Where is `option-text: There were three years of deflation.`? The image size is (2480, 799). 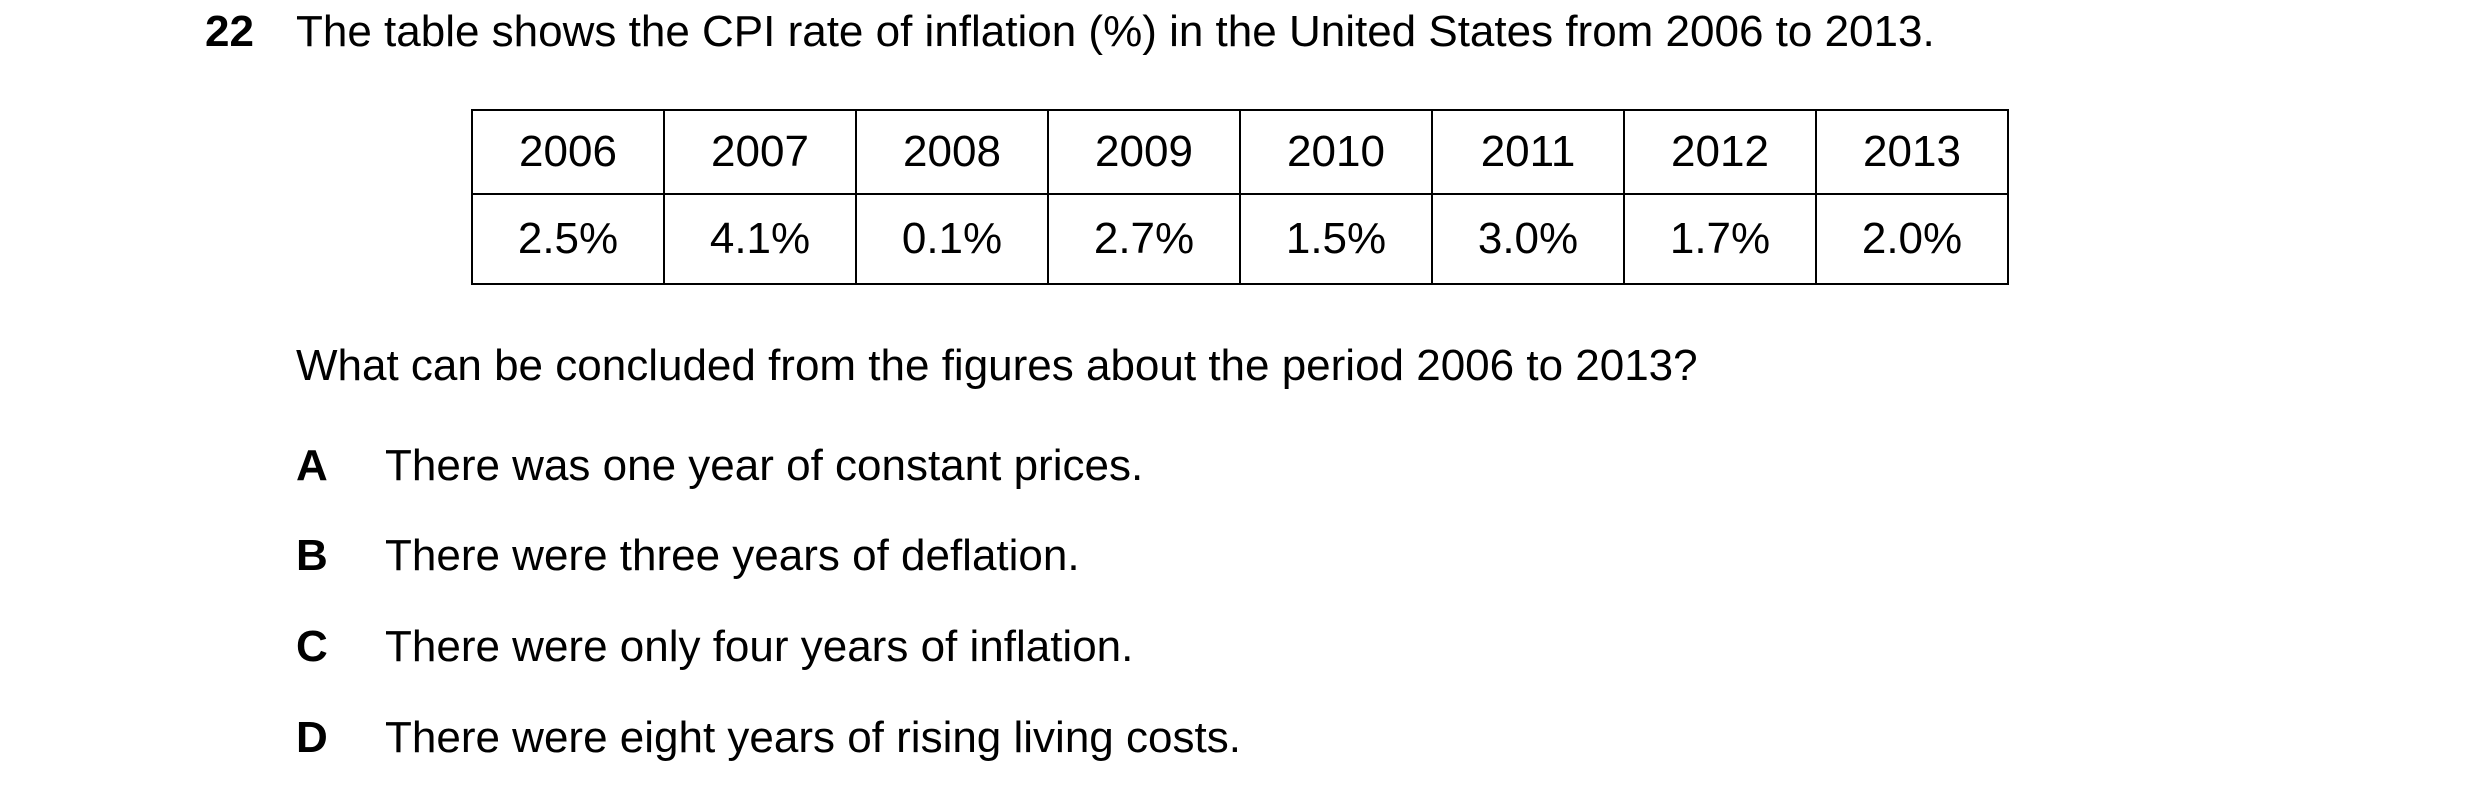
option-text: There were three years of deflation. is located at coordinates (732, 555).